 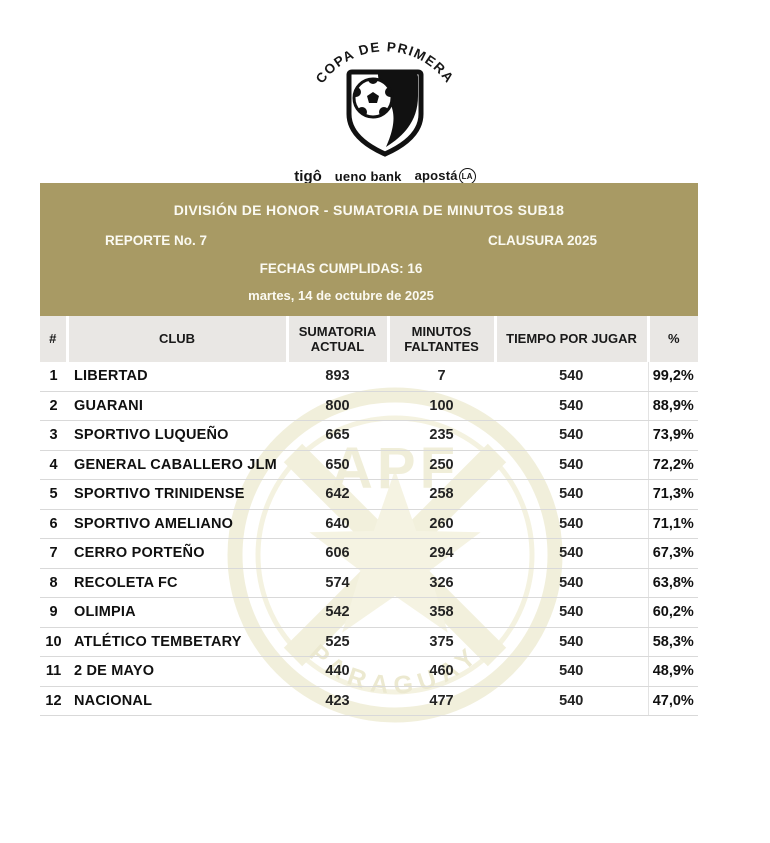 What do you see at coordinates (672, 339) in the screenshot?
I see `col-pct: %` at bounding box center [672, 339].